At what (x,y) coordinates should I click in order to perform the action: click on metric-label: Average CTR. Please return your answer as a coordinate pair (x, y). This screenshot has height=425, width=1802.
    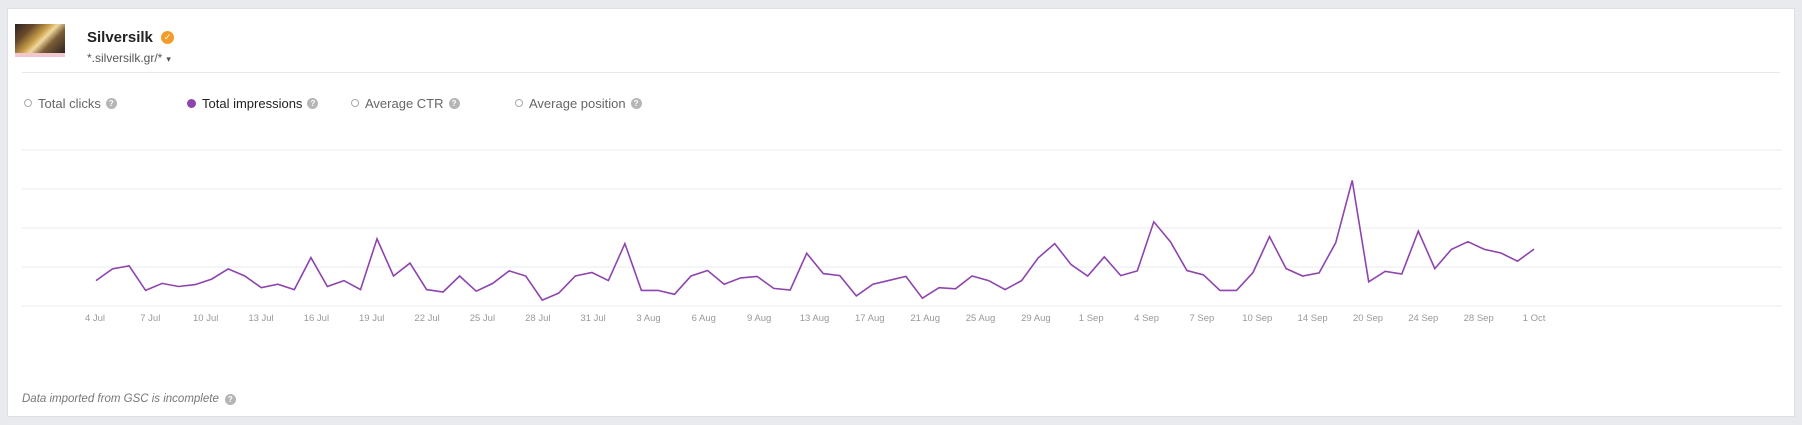
    Looking at the image, I should click on (404, 103).